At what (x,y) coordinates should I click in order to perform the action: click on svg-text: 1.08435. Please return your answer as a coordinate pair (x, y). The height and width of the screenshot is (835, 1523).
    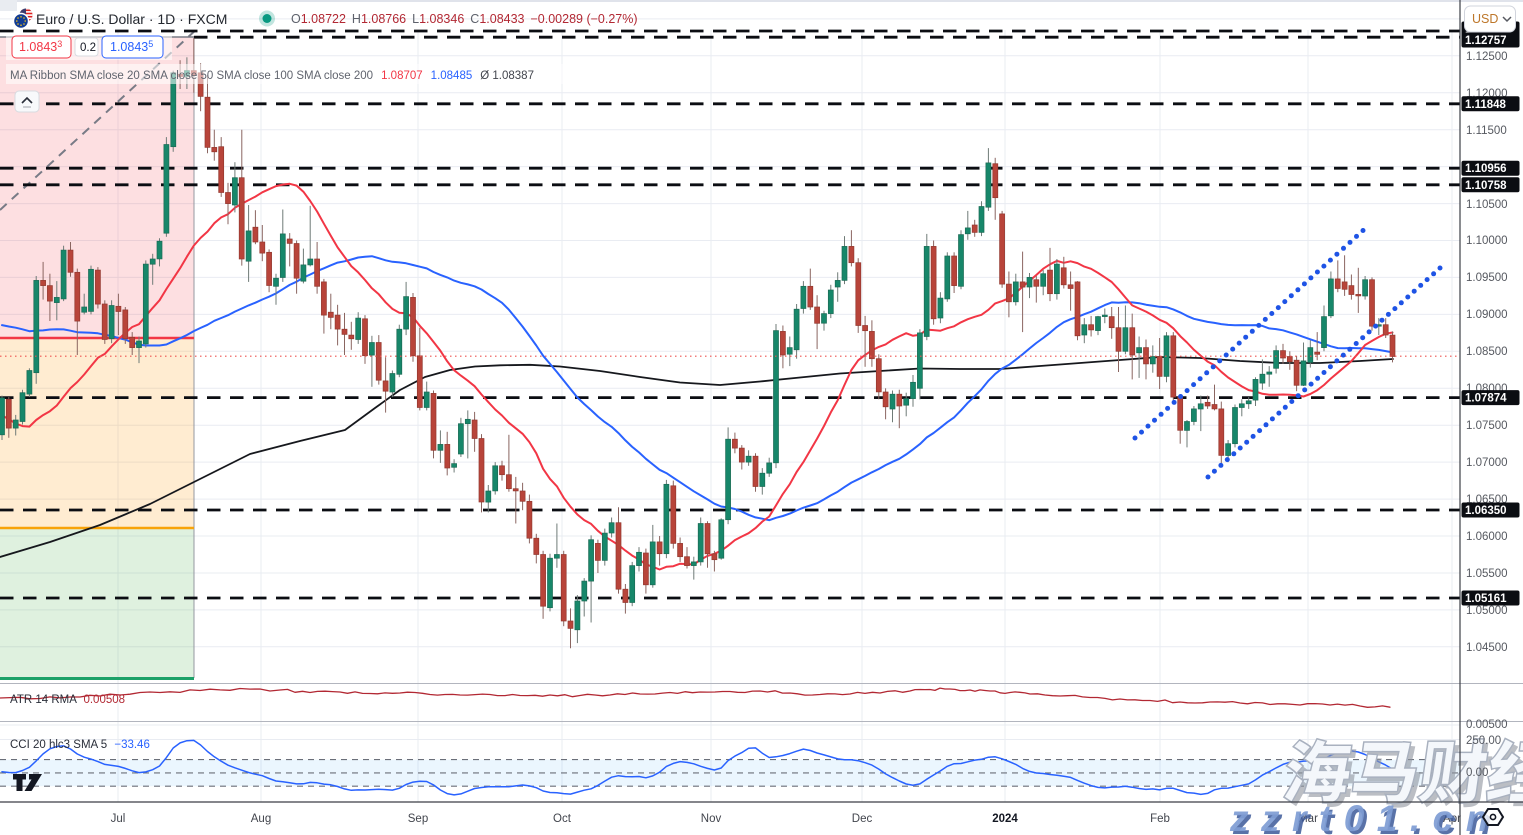
    Looking at the image, I should click on (131, 46).